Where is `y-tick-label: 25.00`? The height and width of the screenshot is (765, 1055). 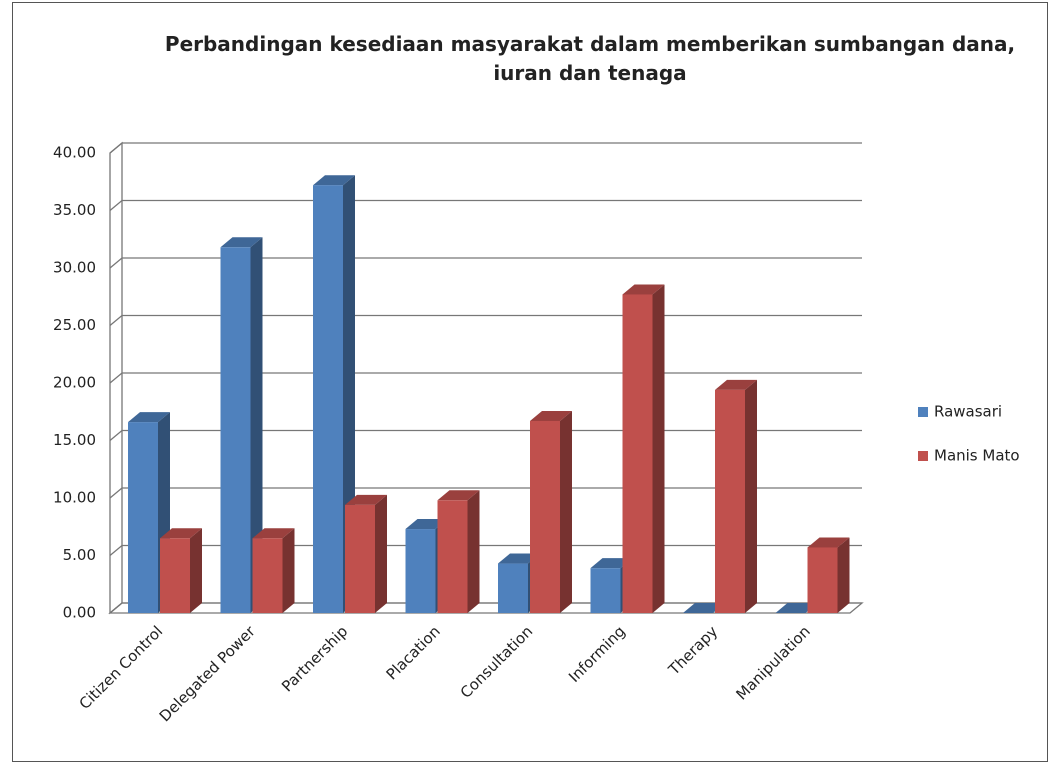 y-tick-label: 25.00 is located at coordinates (74, 325).